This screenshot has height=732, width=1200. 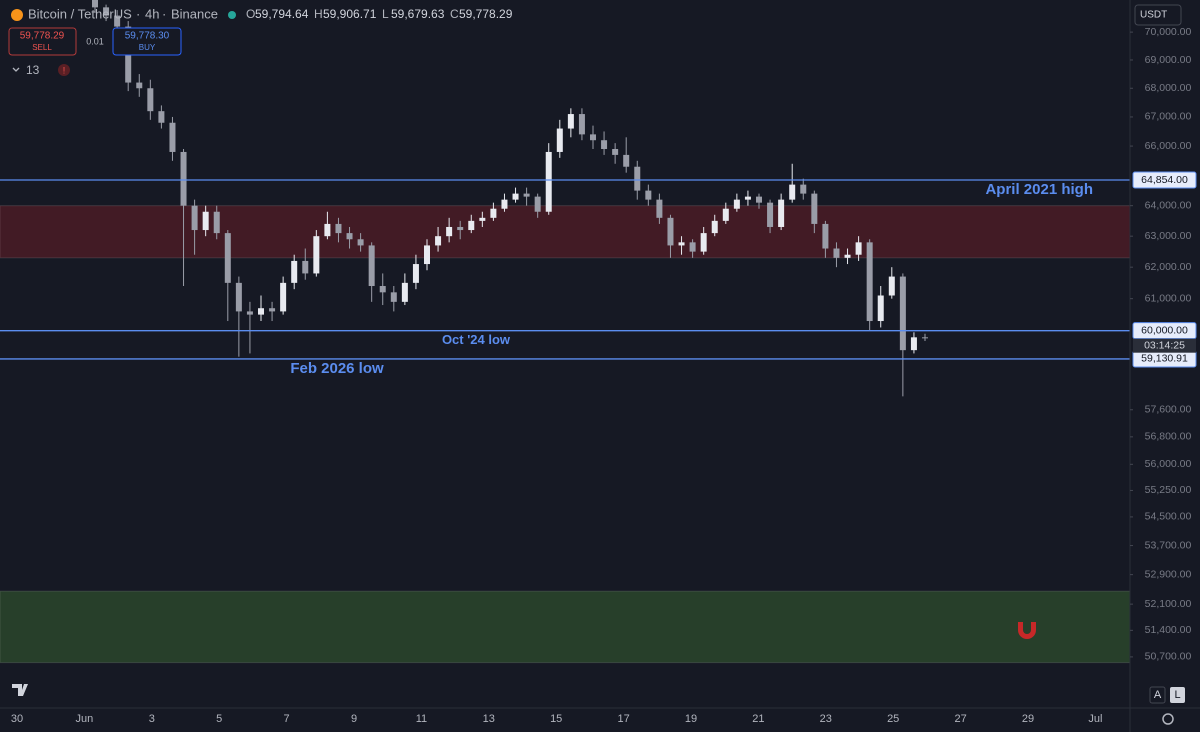 I want to click on y-tick-label: 53,700.00, so click(x=1168, y=545).